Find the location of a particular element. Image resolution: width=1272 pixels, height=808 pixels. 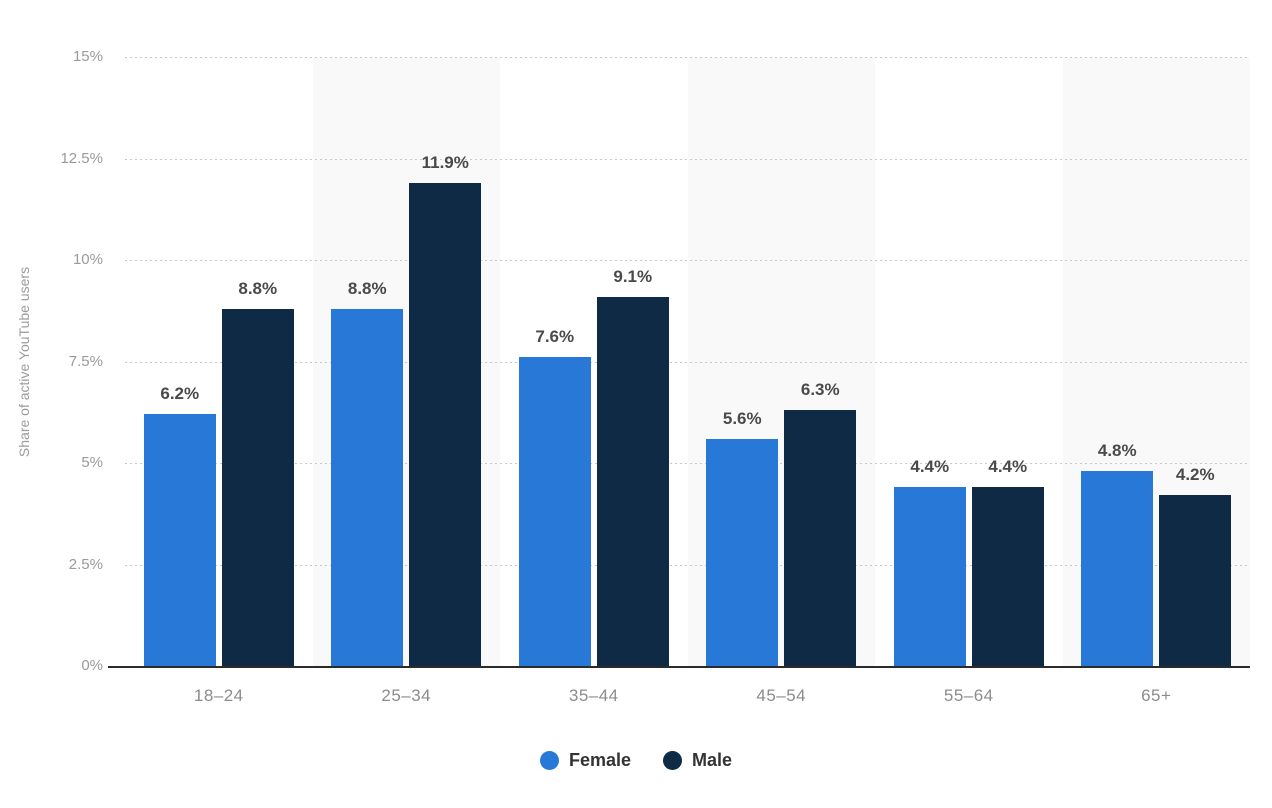

bar-female-65+ is located at coordinates (1117, 568).